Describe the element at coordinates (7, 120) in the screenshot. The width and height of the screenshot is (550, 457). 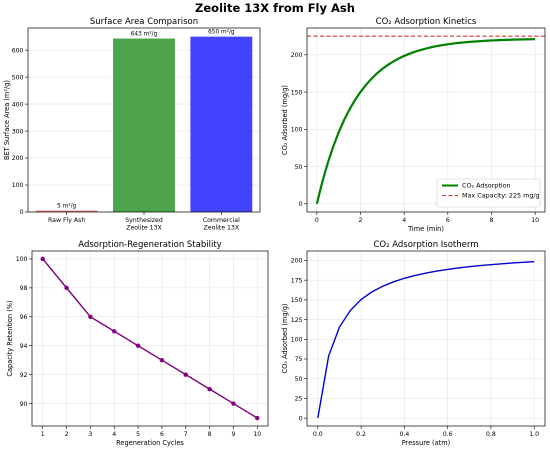
I see `y-axis-label: BET Surface Area (m²/g)` at that location.